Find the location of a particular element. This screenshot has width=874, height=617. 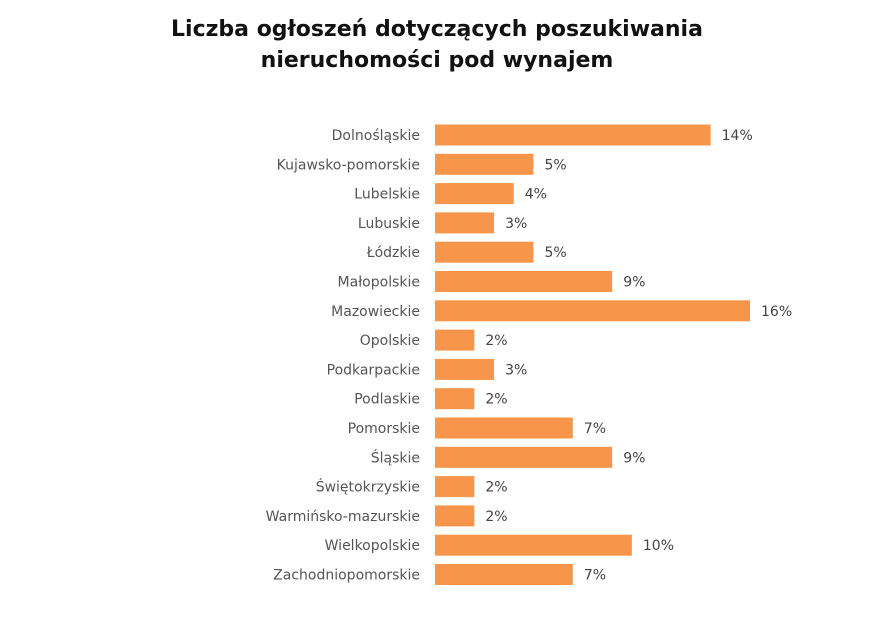

category-label: Lubelskie is located at coordinates (387, 195).